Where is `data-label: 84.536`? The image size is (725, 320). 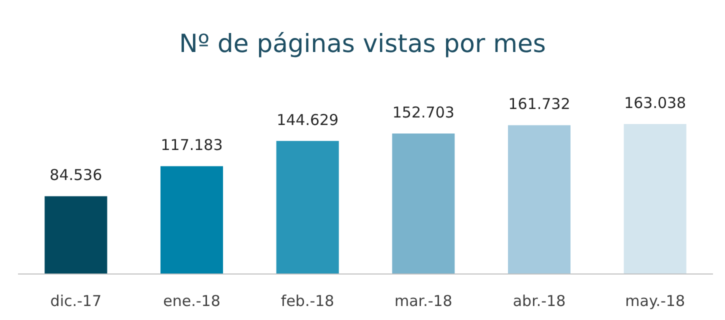
data-label: 84.536 is located at coordinates (76, 175).